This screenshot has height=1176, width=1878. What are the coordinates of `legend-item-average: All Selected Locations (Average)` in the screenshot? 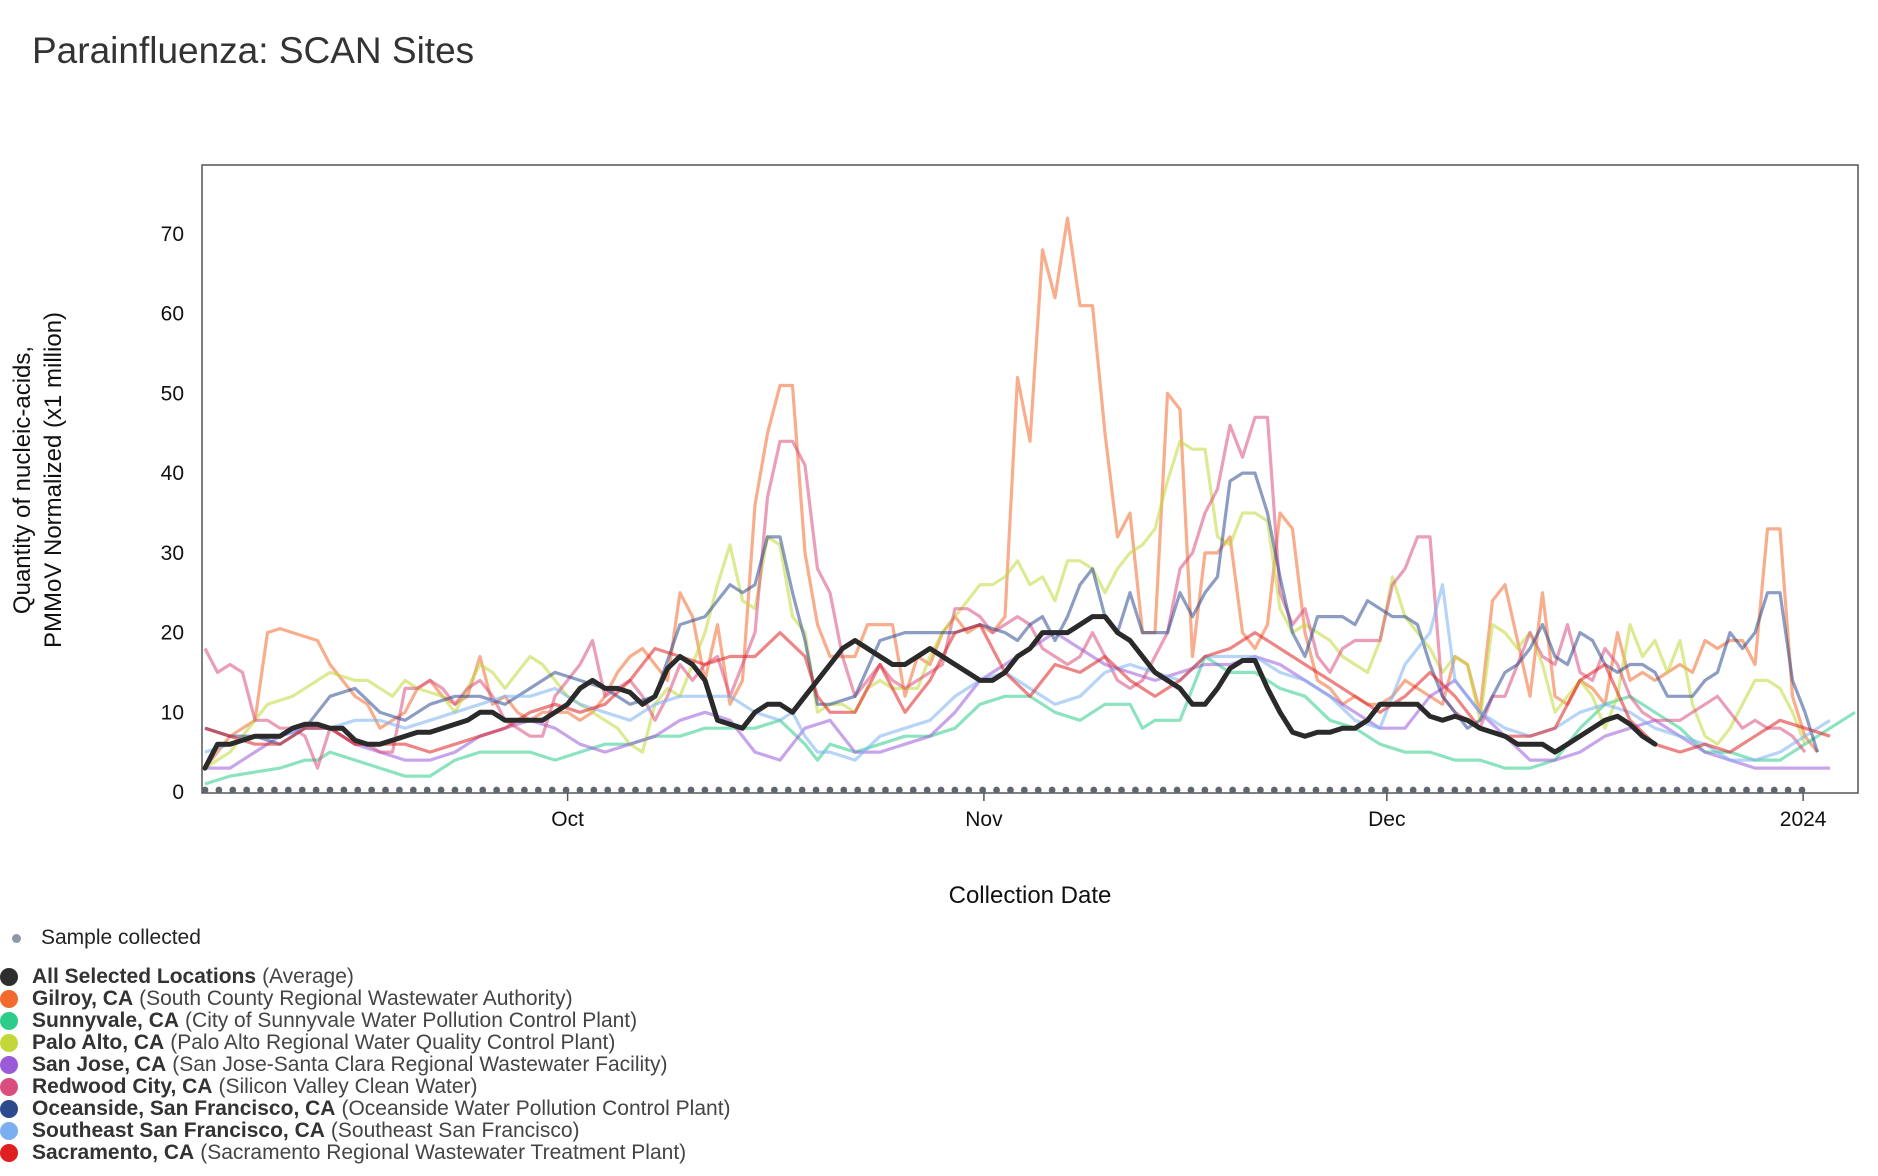 It's located at (365, 976).